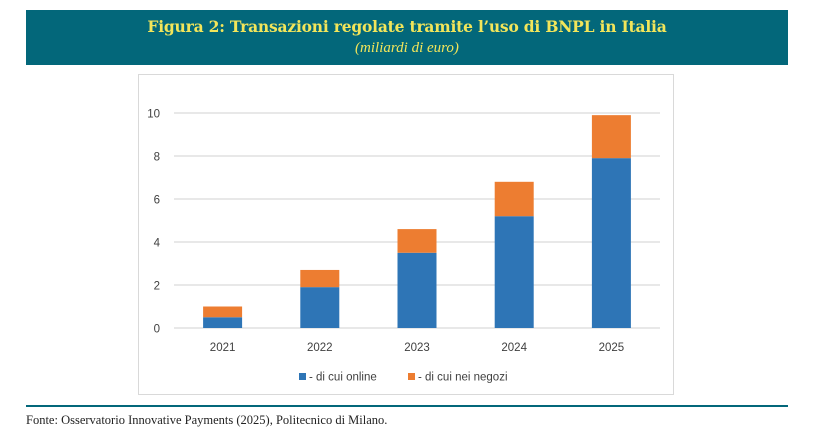 This screenshot has width=826, height=436. Describe the element at coordinates (157, 330) in the screenshot. I see `y-tick-label: 0` at that location.